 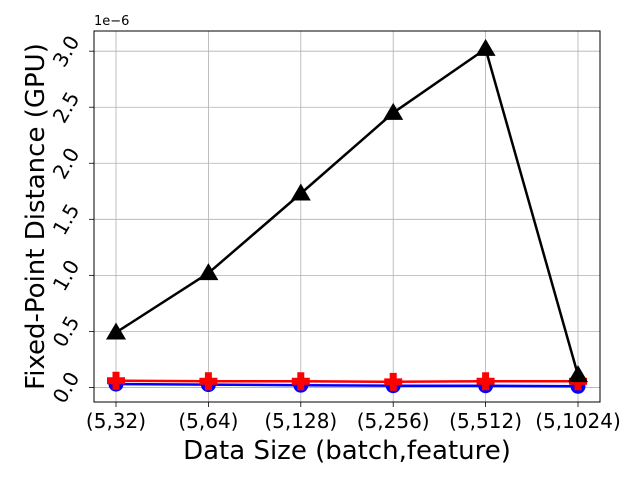 I want to click on y-tick-label: 3.0, so click(x=66, y=51).